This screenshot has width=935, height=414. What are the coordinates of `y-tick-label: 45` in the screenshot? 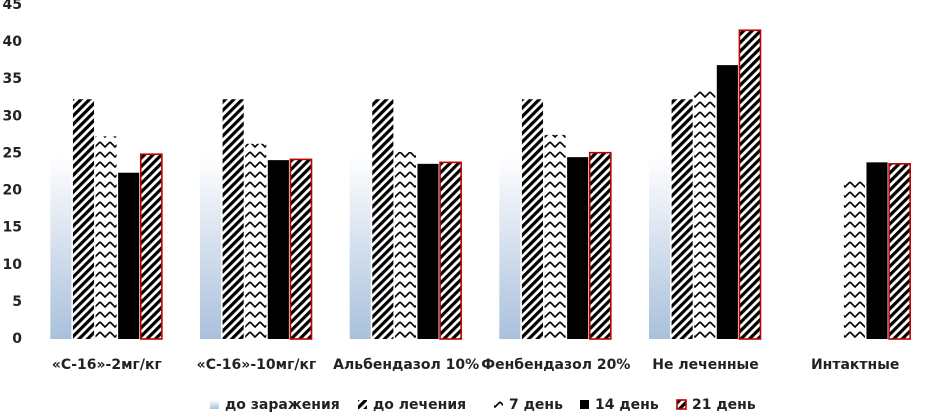 It's located at (12, 6).